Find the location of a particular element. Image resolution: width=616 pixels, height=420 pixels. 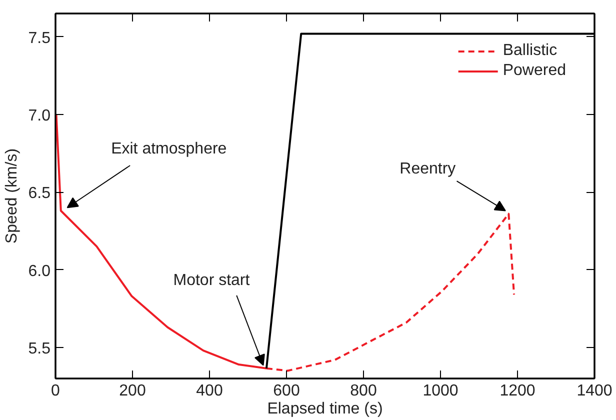

annotation: Motor start is located at coordinates (211, 280).